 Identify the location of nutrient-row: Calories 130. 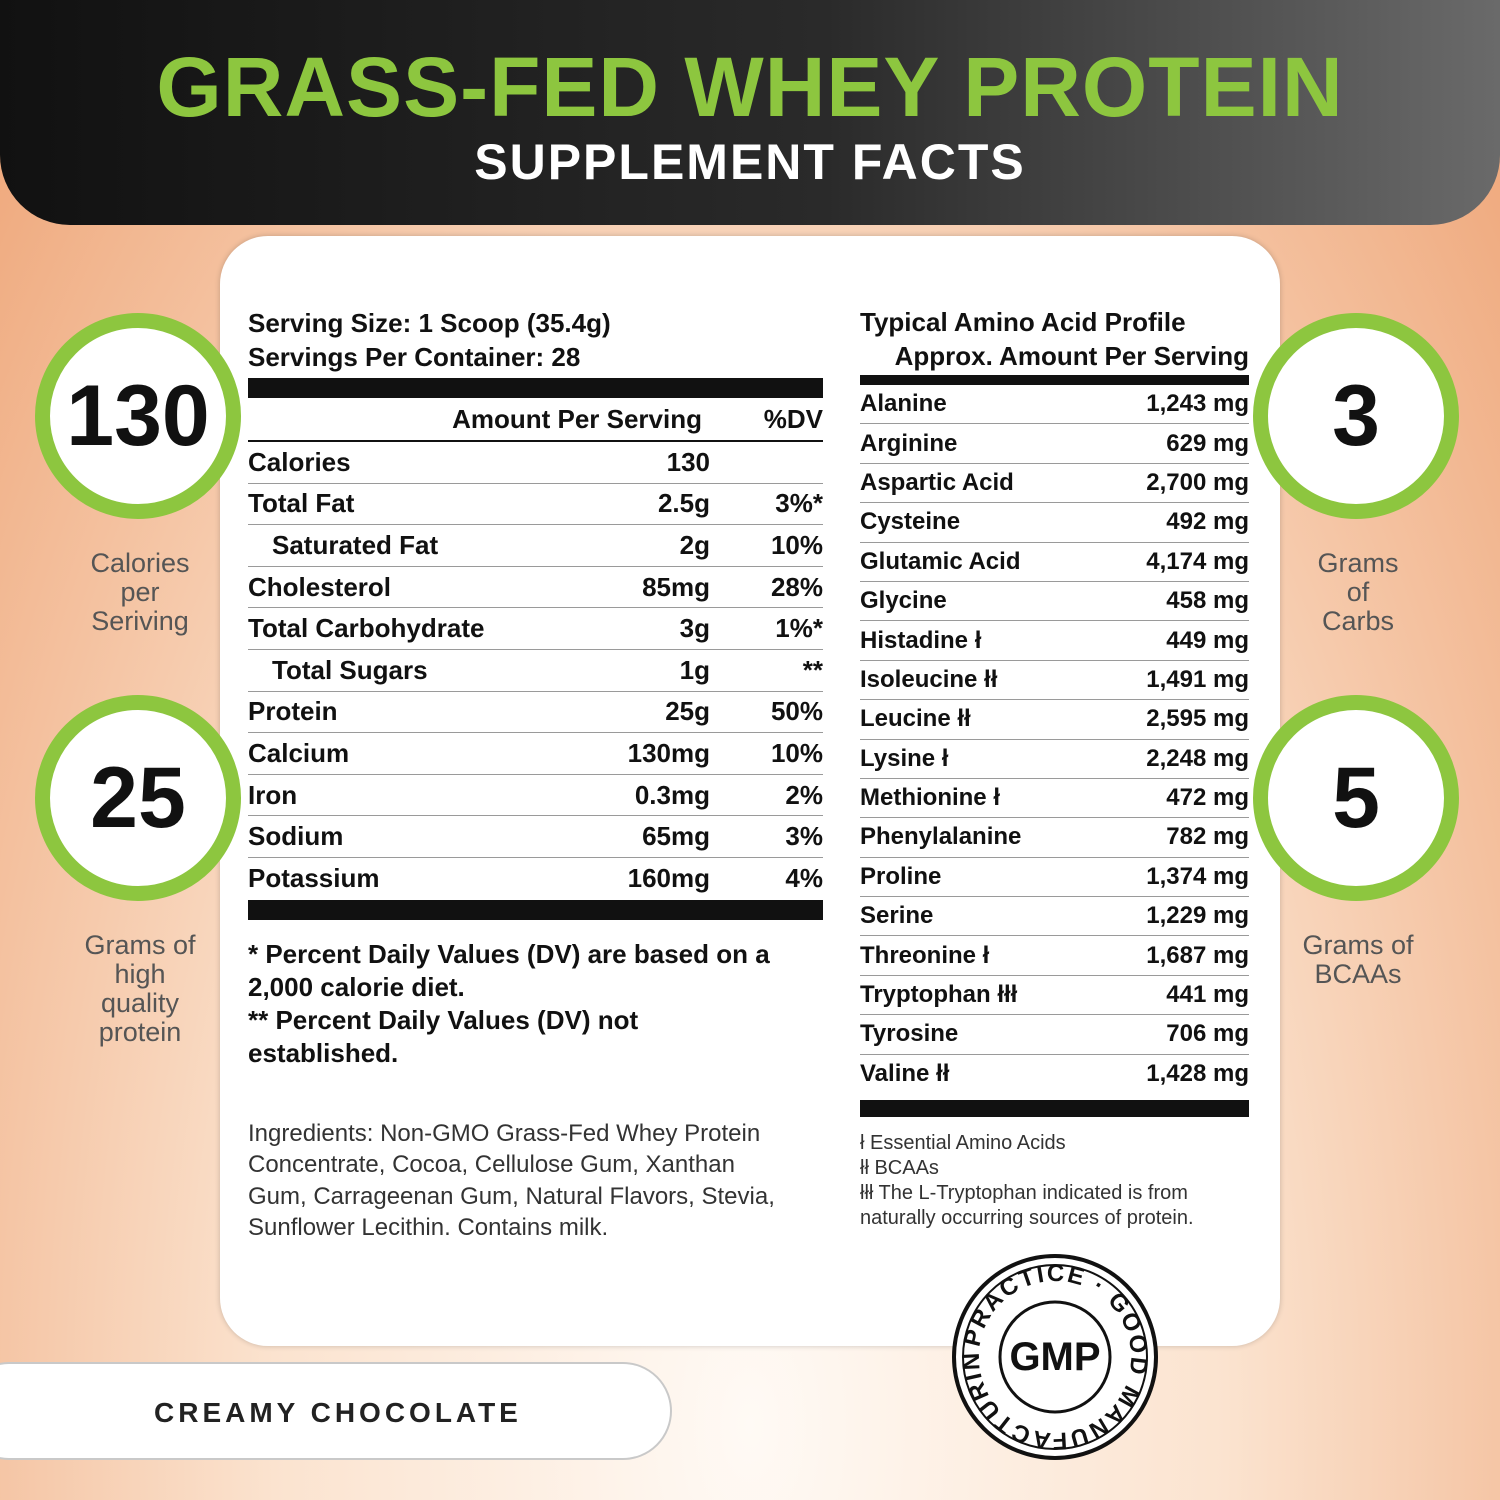
(535, 463).